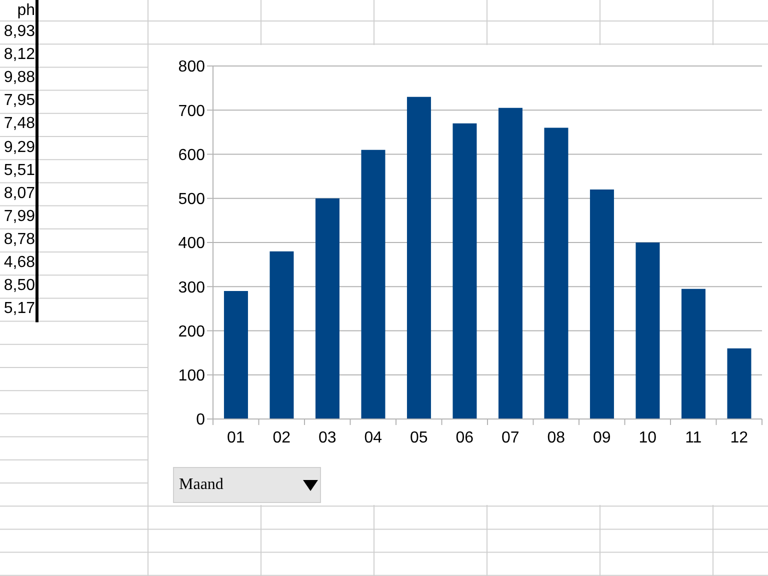 This screenshot has width=768, height=576. Describe the element at coordinates (465, 437) in the screenshot. I see `x-tick-label: 06` at that location.